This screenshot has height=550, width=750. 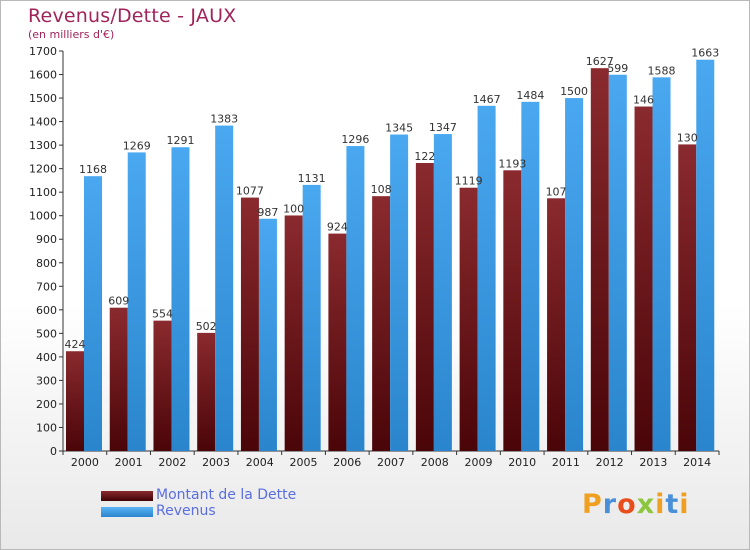 What do you see at coordinates (312, 178) in the screenshot?
I see `data-label: 1131` at bounding box center [312, 178].